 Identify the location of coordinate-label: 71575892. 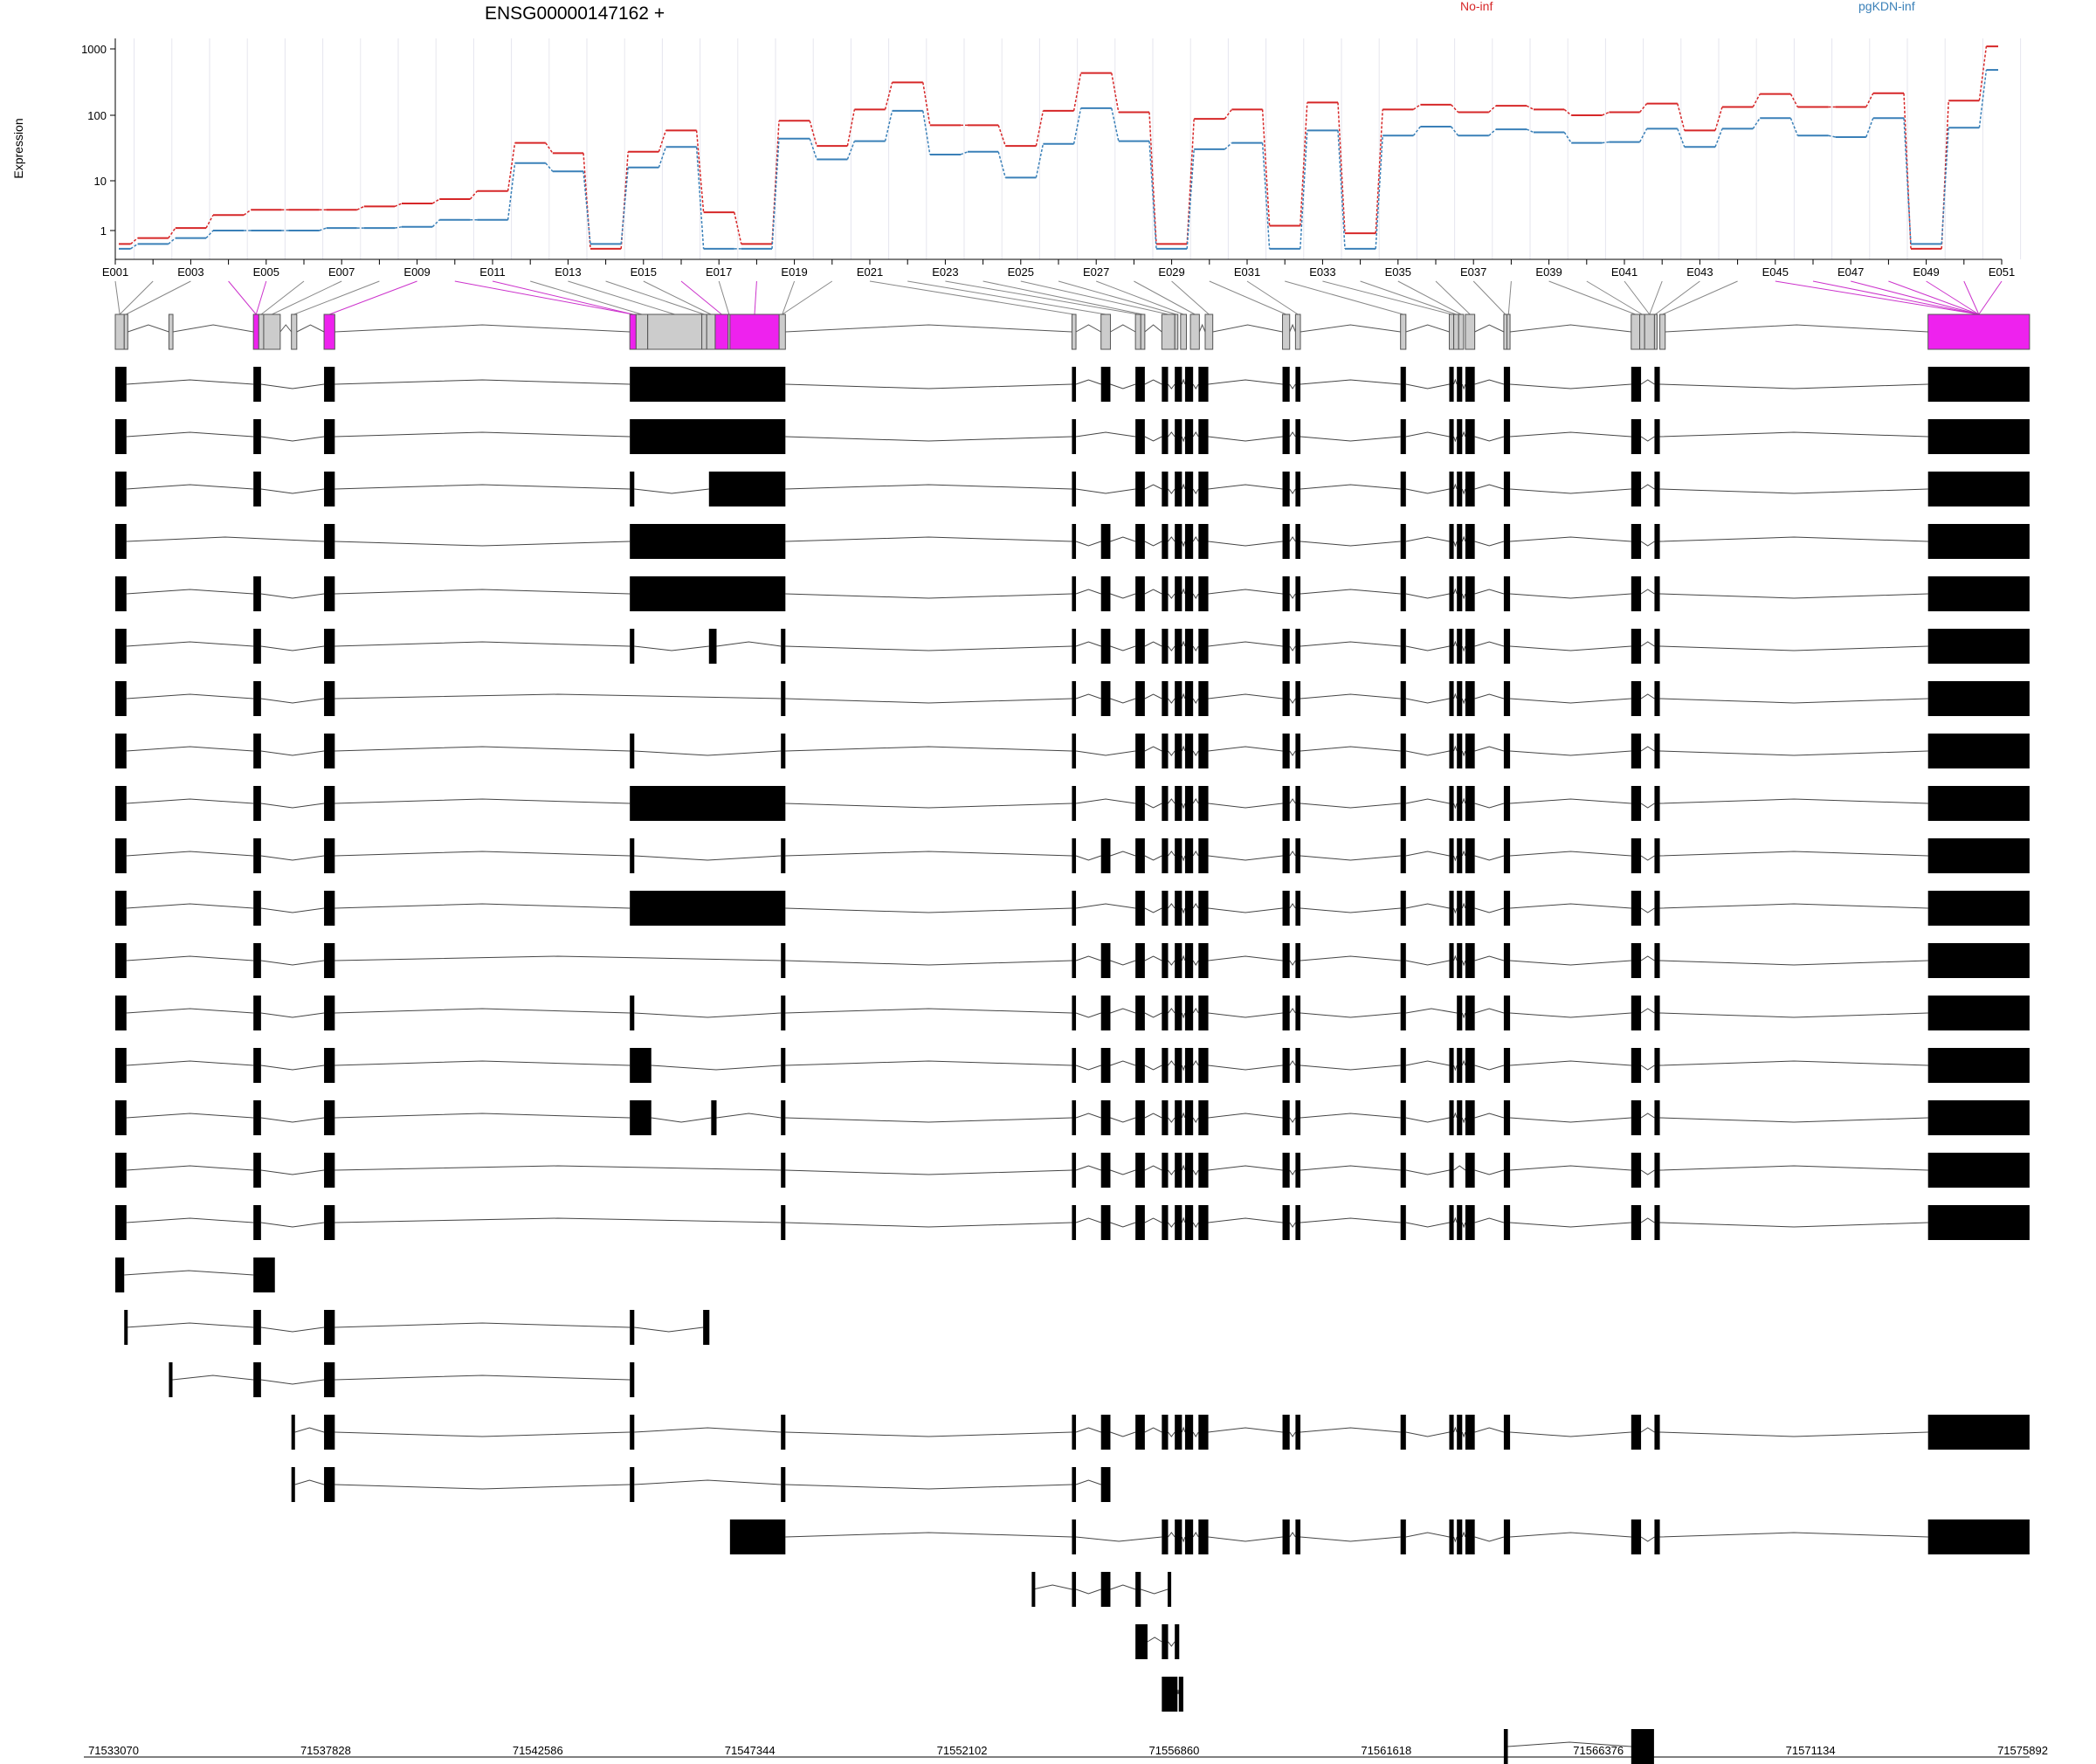
(2022, 1751).